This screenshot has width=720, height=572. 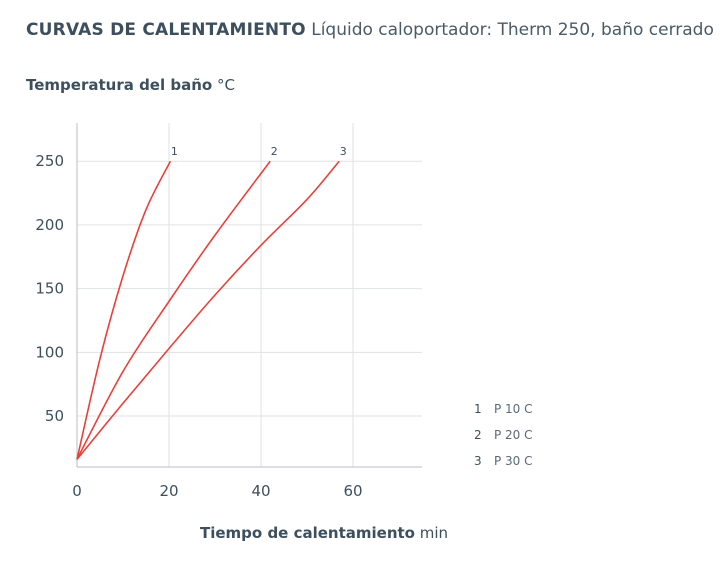 I want to click on x-tick-label: 60, so click(x=352, y=491).